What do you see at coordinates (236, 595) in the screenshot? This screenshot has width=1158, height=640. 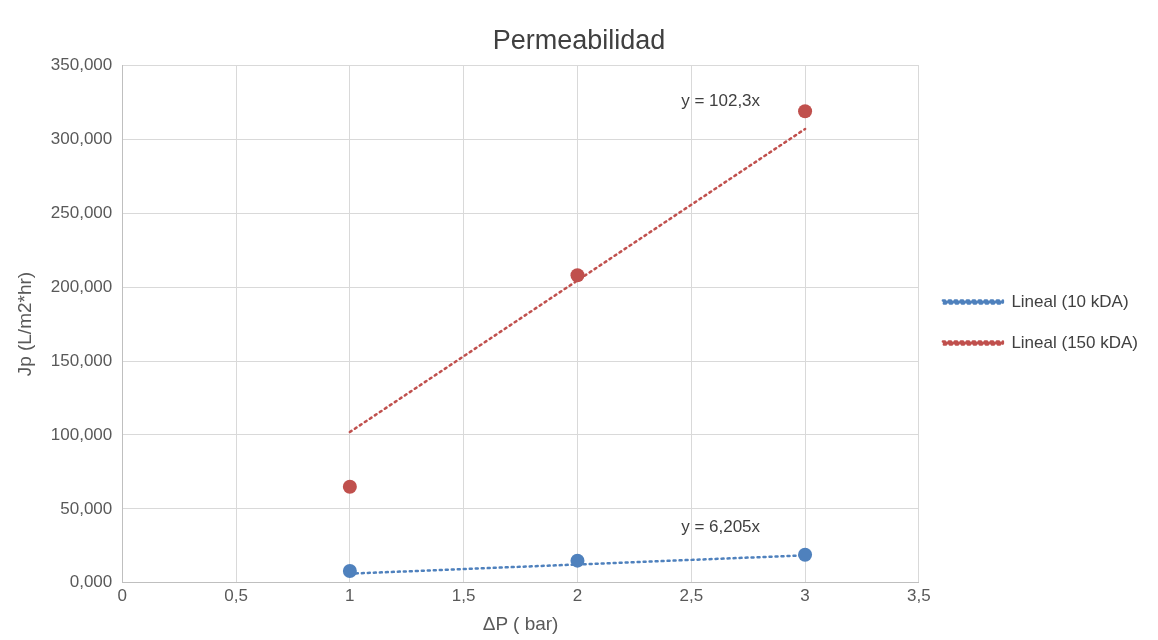 I see `x-tick-label: 0,5` at bounding box center [236, 595].